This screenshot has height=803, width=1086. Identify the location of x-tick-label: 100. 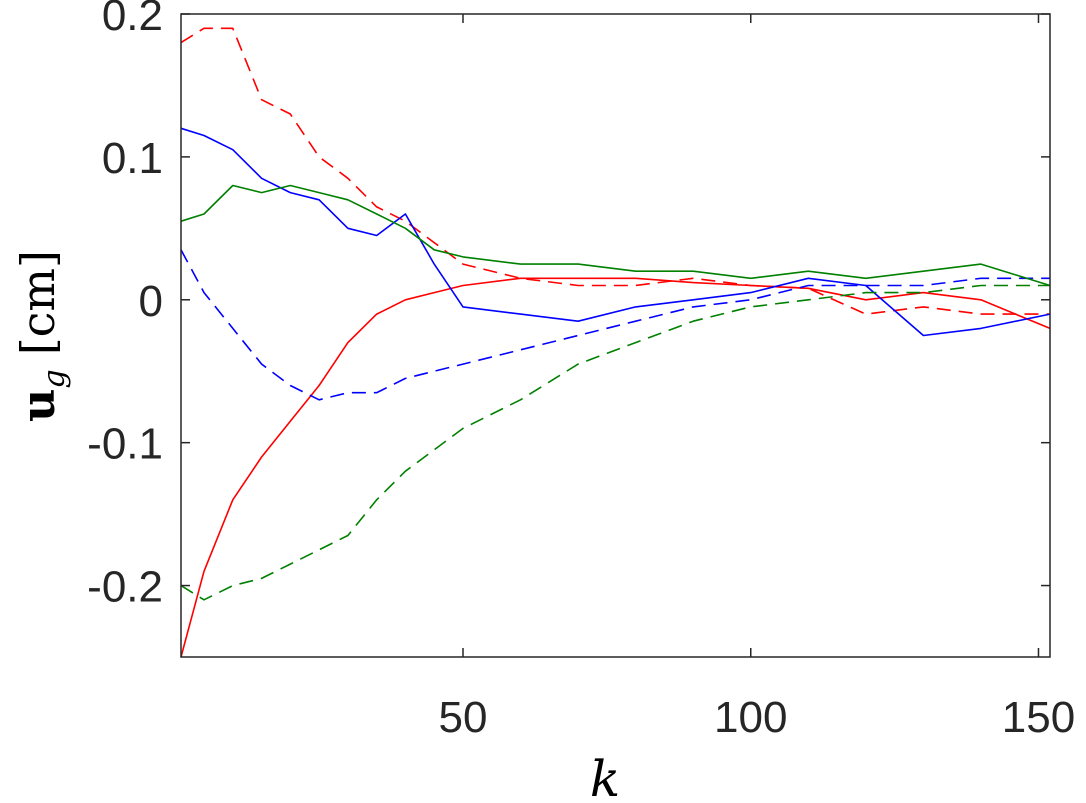
(750, 717).